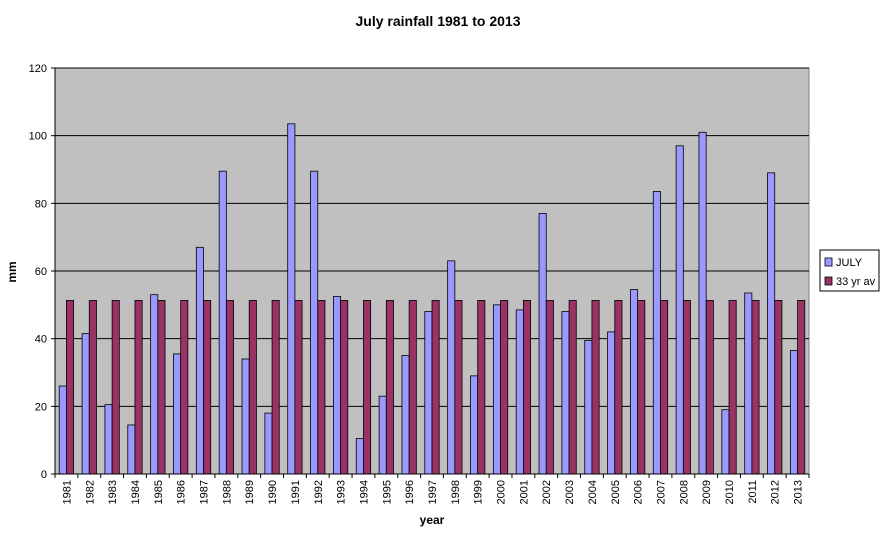 The height and width of the screenshot is (539, 882). I want to click on x-tick-label: 2004, so click(593, 492).